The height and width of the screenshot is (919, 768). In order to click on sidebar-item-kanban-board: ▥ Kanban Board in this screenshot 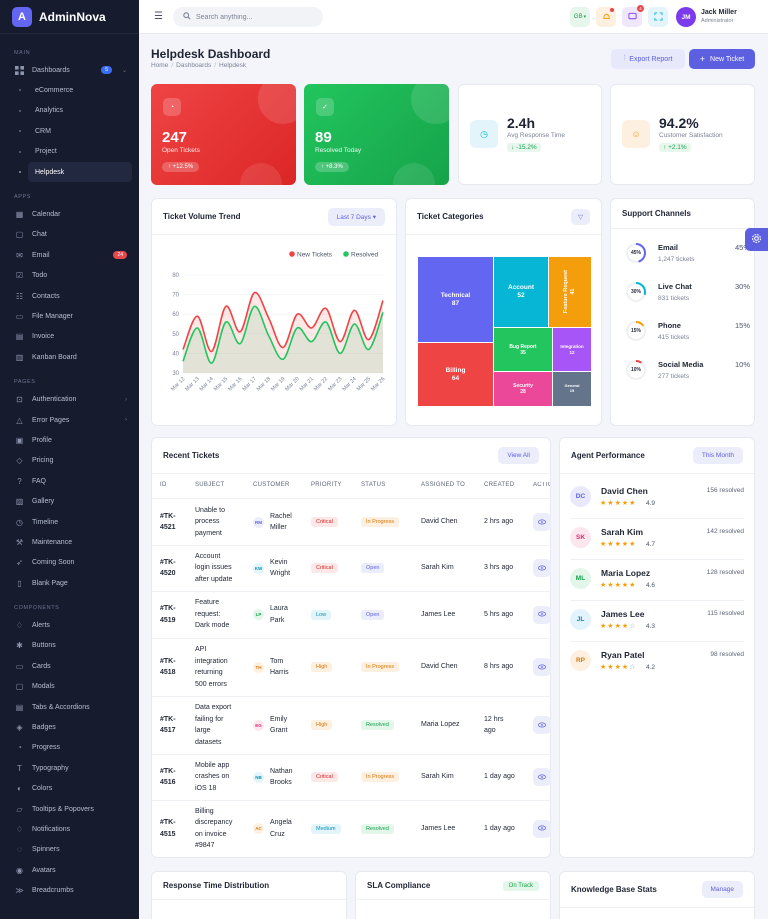, I will do `click(69, 357)`.